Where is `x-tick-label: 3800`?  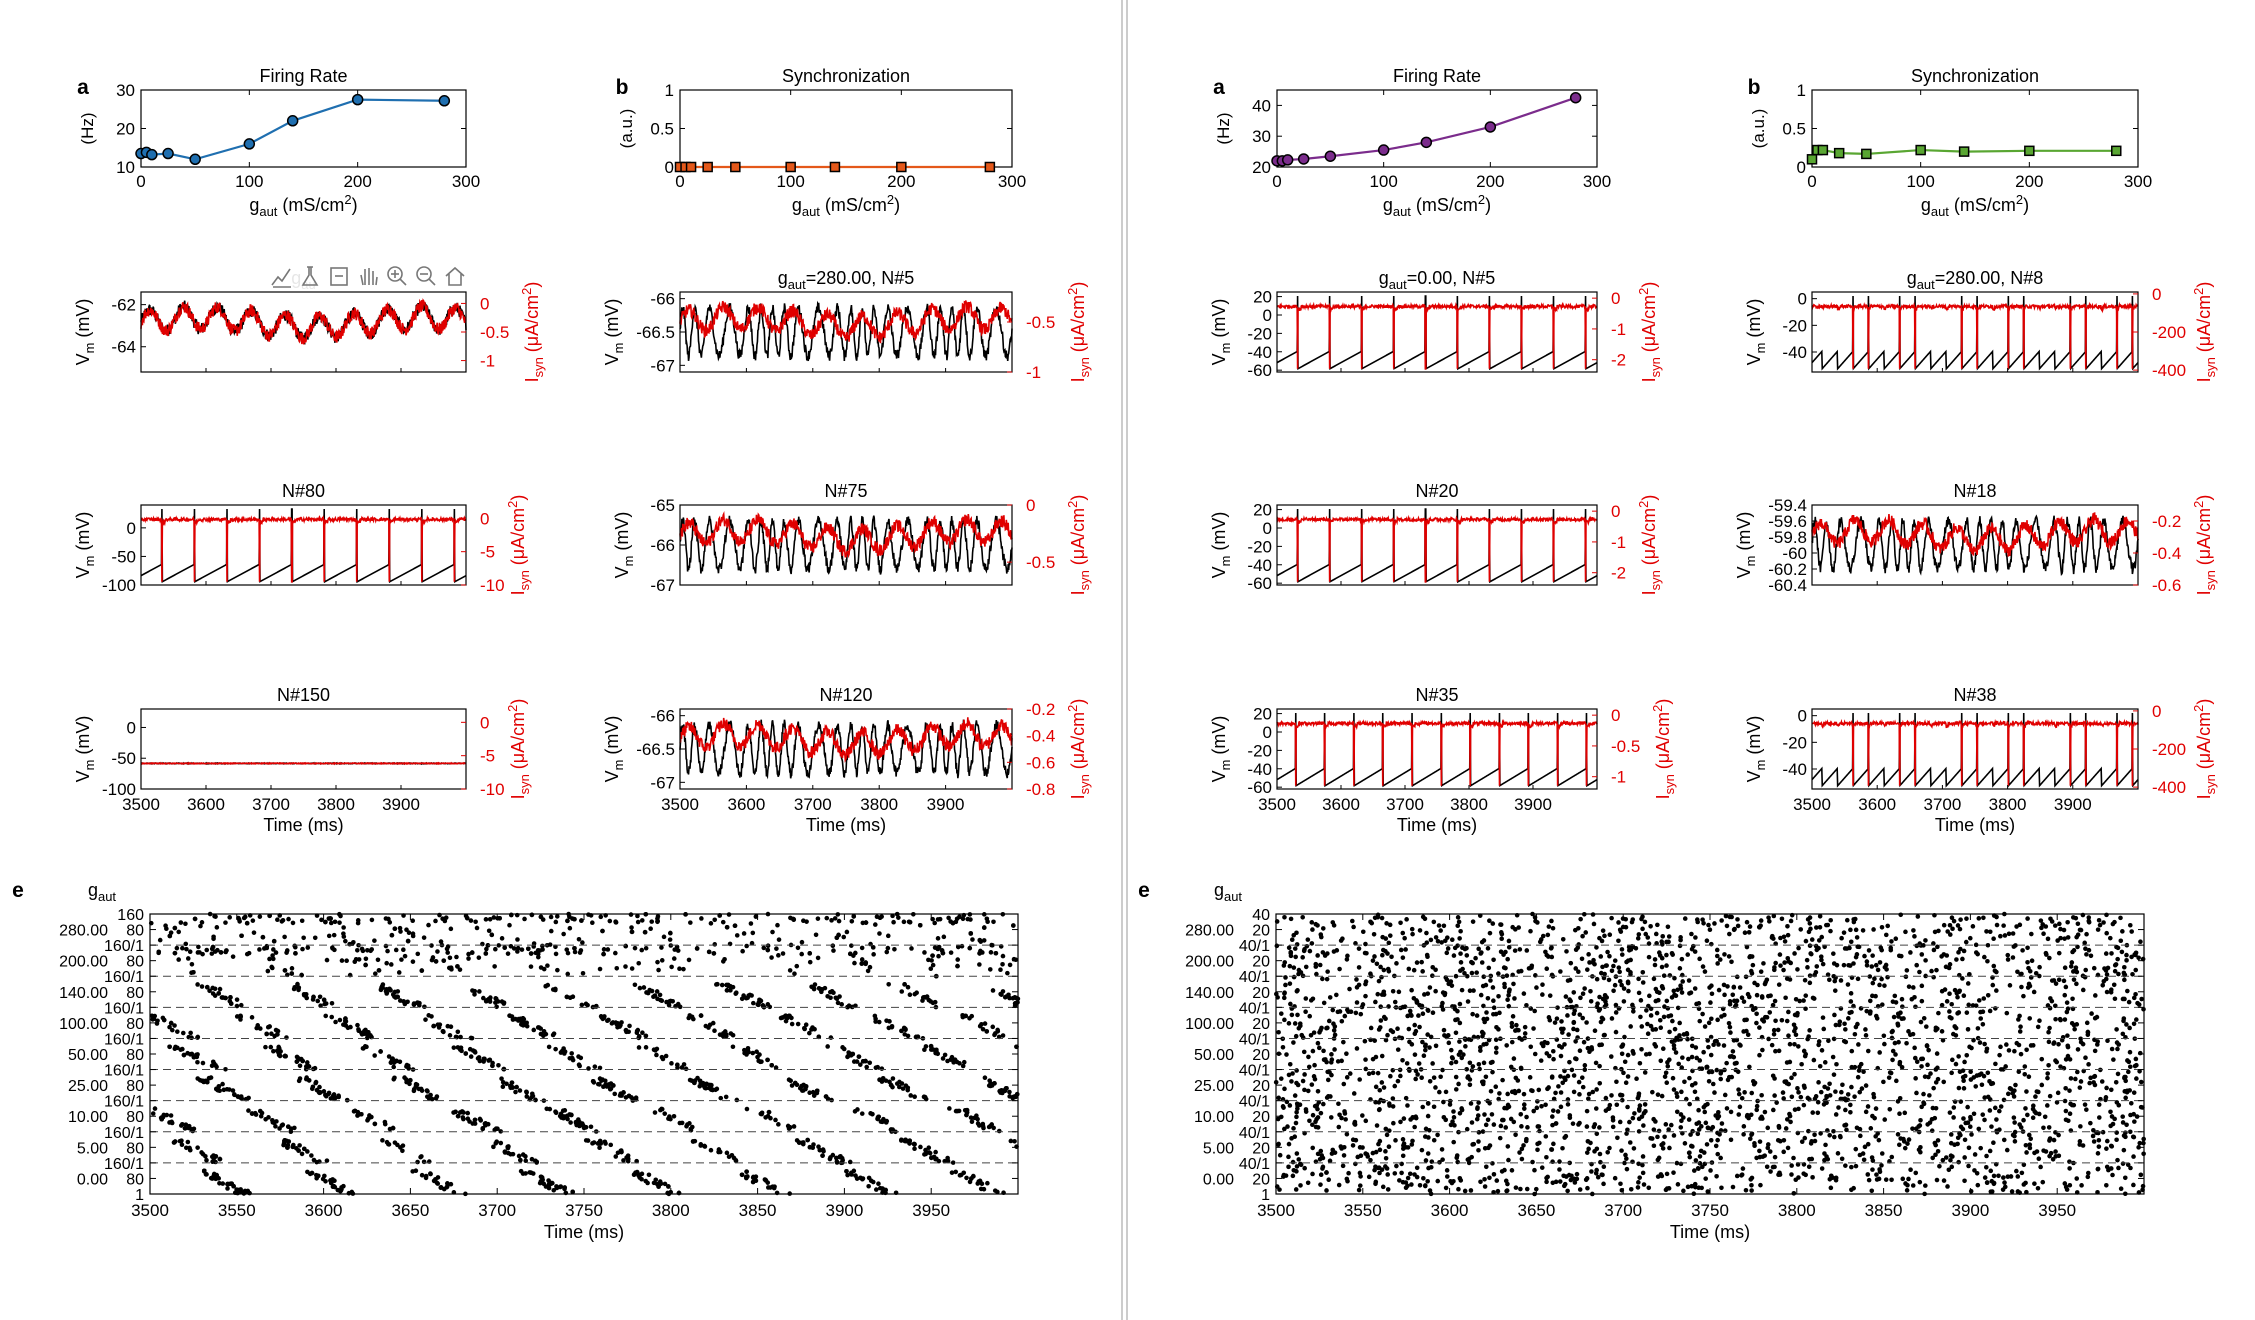
x-tick-label: 3800 is located at coordinates (671, 1210).